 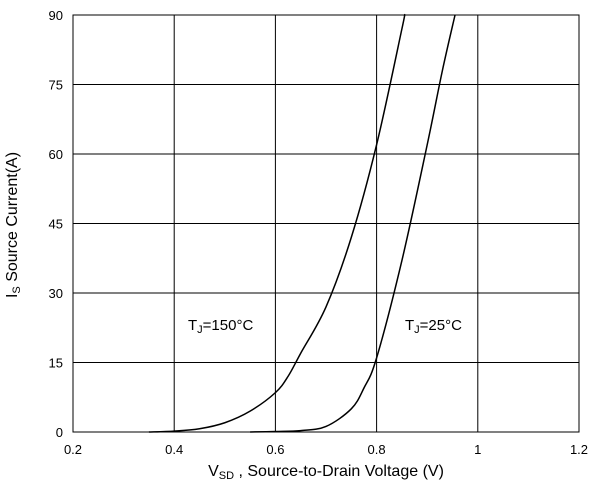 I want to click on x-axis-label-main: V, so click(x=213, y=471).